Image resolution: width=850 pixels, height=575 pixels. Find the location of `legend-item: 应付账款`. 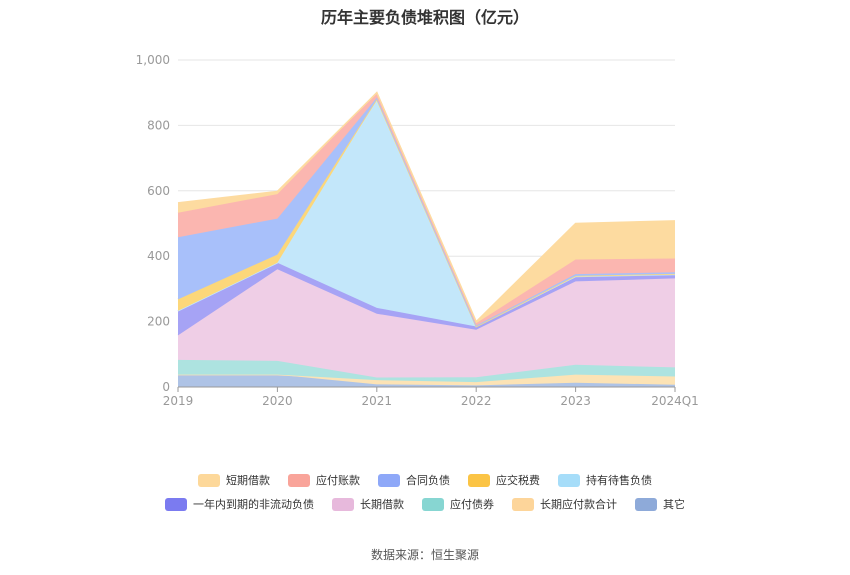

legend-item: 应付账款 is located at coordinates (324, 480).